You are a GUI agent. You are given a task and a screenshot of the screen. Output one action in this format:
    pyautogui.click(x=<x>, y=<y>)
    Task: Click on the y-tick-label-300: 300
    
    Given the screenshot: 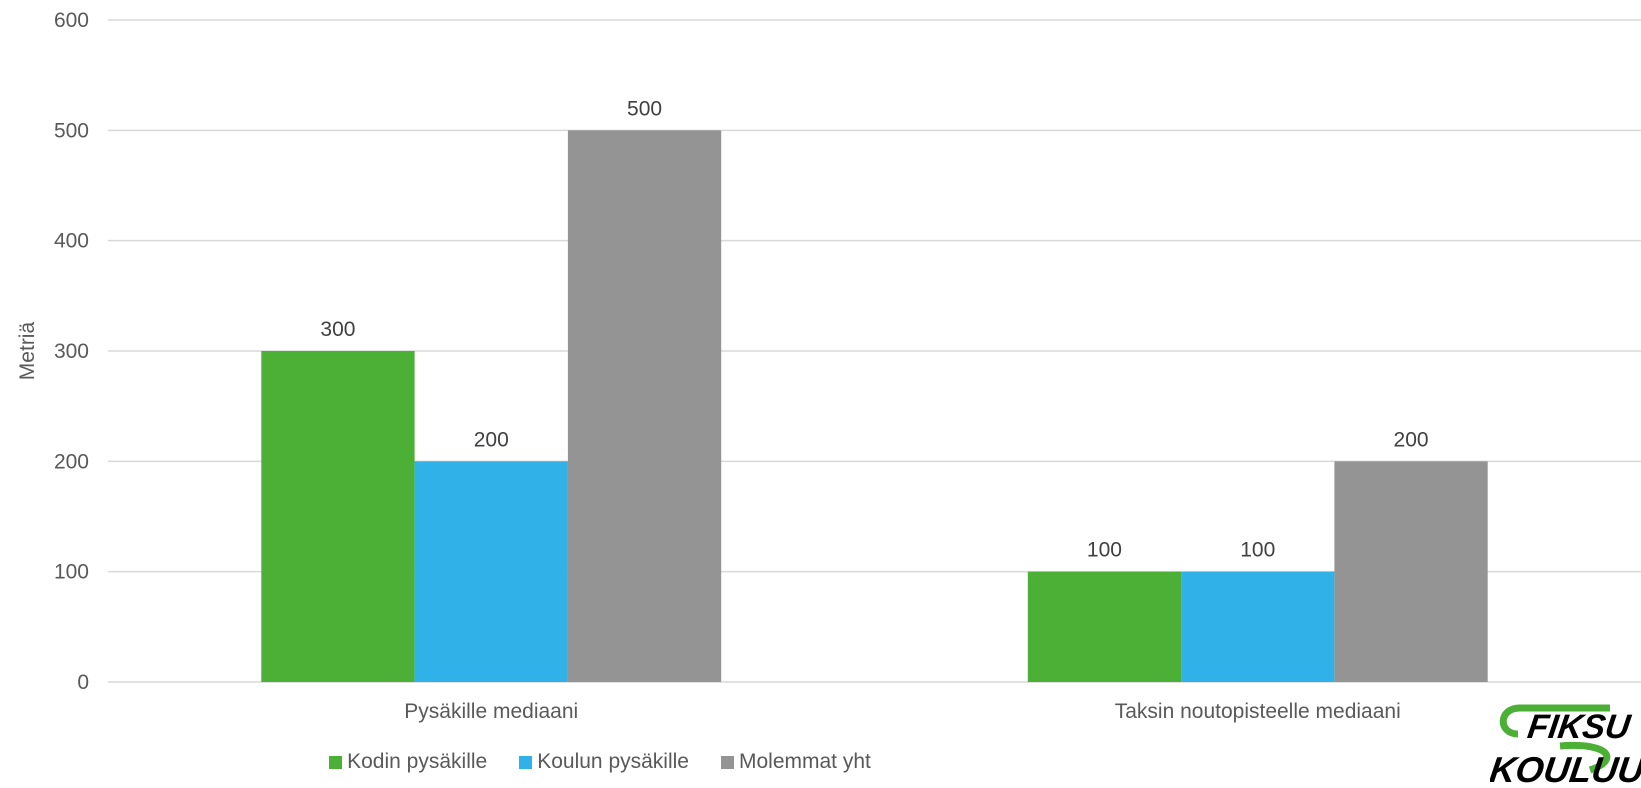 What is the action you would take?
    pyautogui.click(x=71, y=351)
    